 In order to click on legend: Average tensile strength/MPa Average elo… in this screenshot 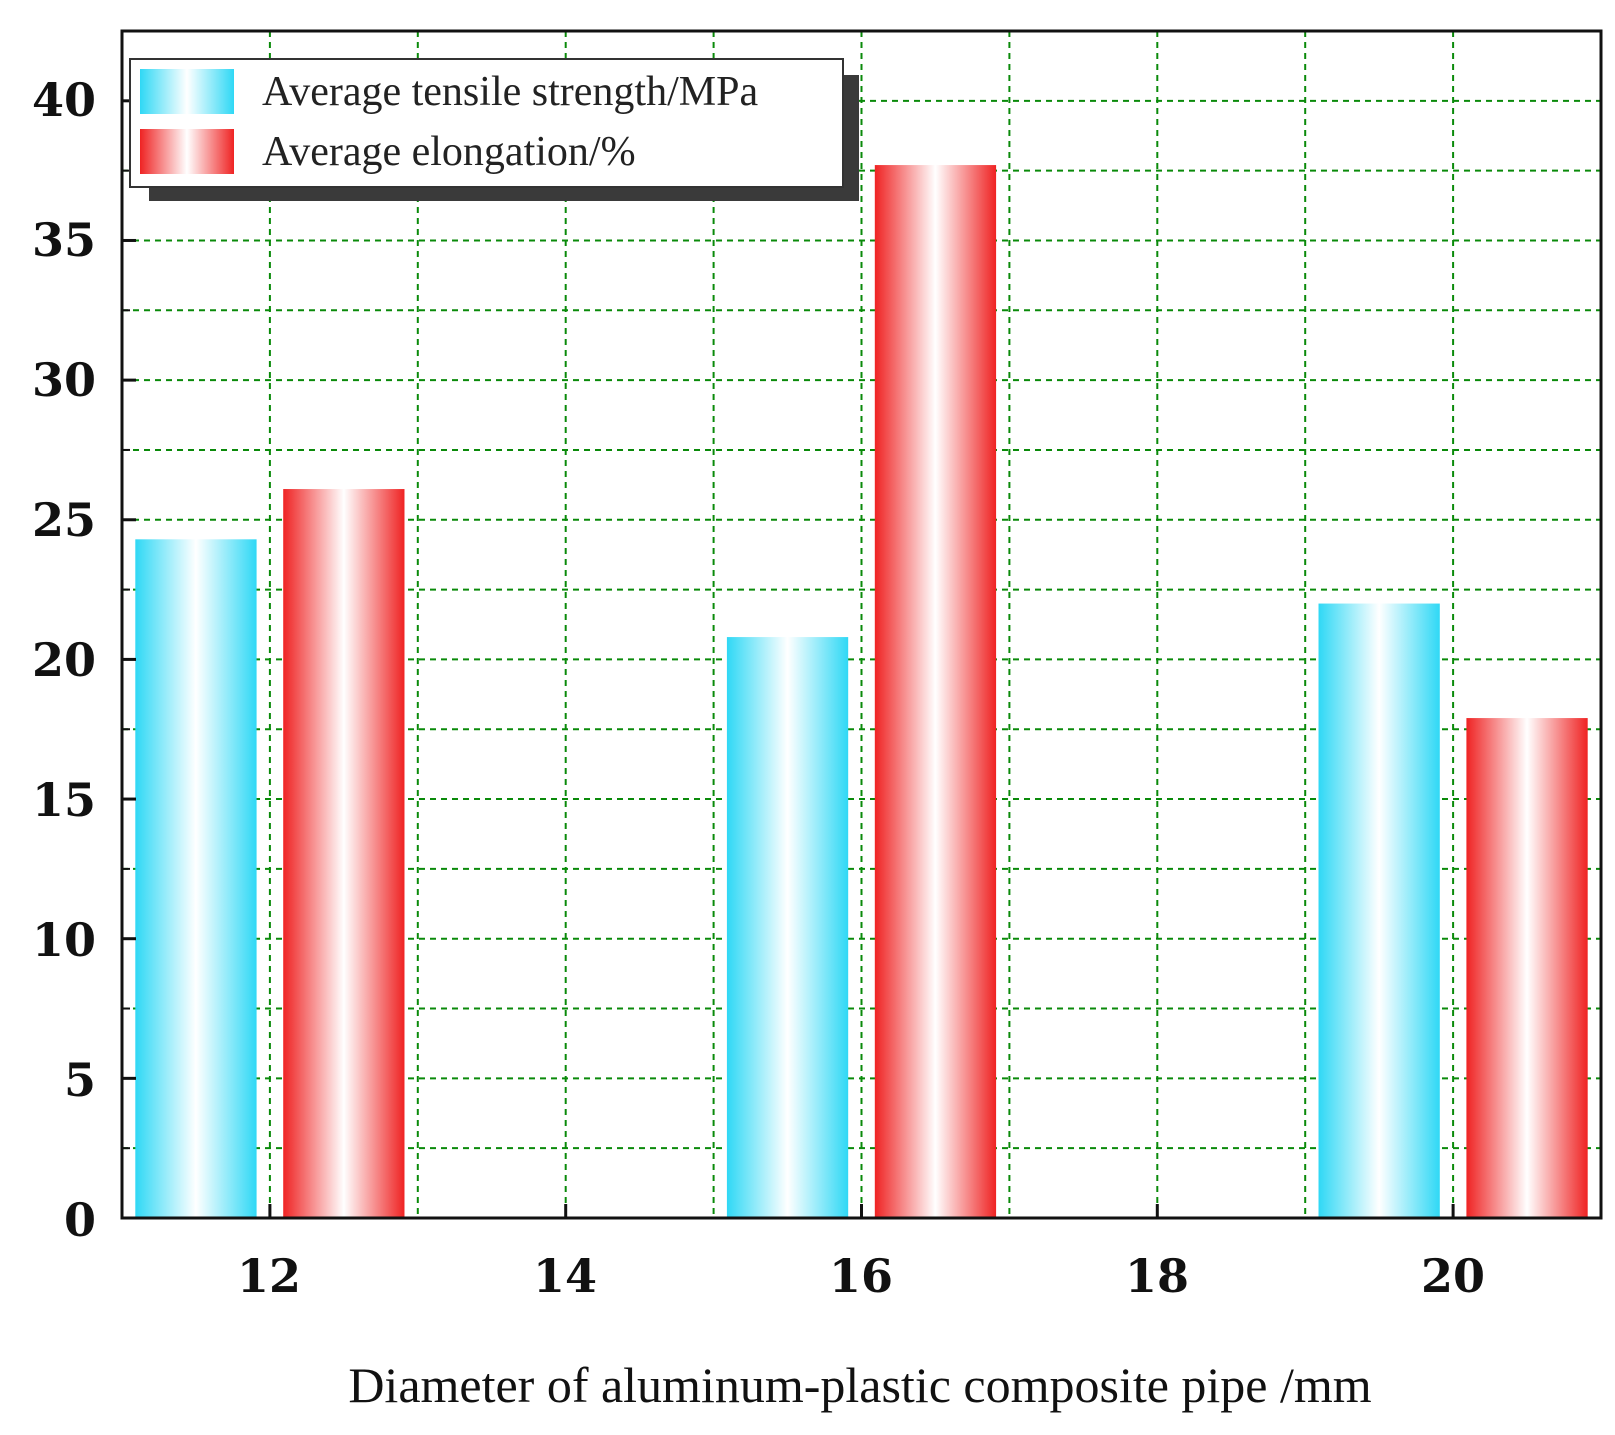, I will do `click(494, 129)`.